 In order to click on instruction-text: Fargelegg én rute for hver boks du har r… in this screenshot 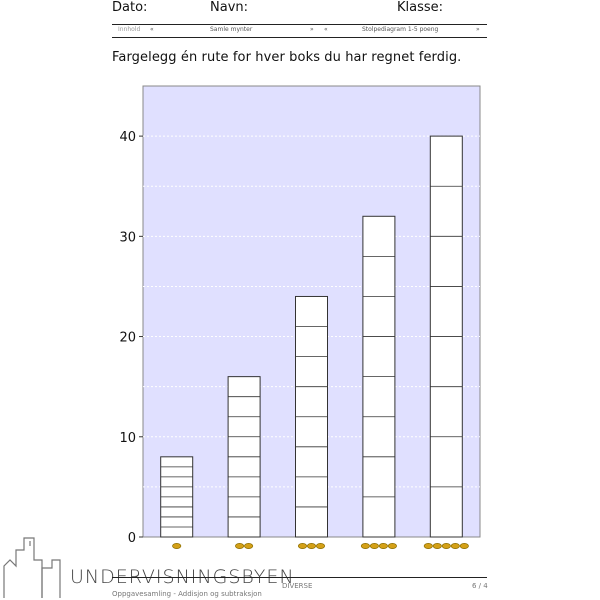, I will do `click(287, 57)`.